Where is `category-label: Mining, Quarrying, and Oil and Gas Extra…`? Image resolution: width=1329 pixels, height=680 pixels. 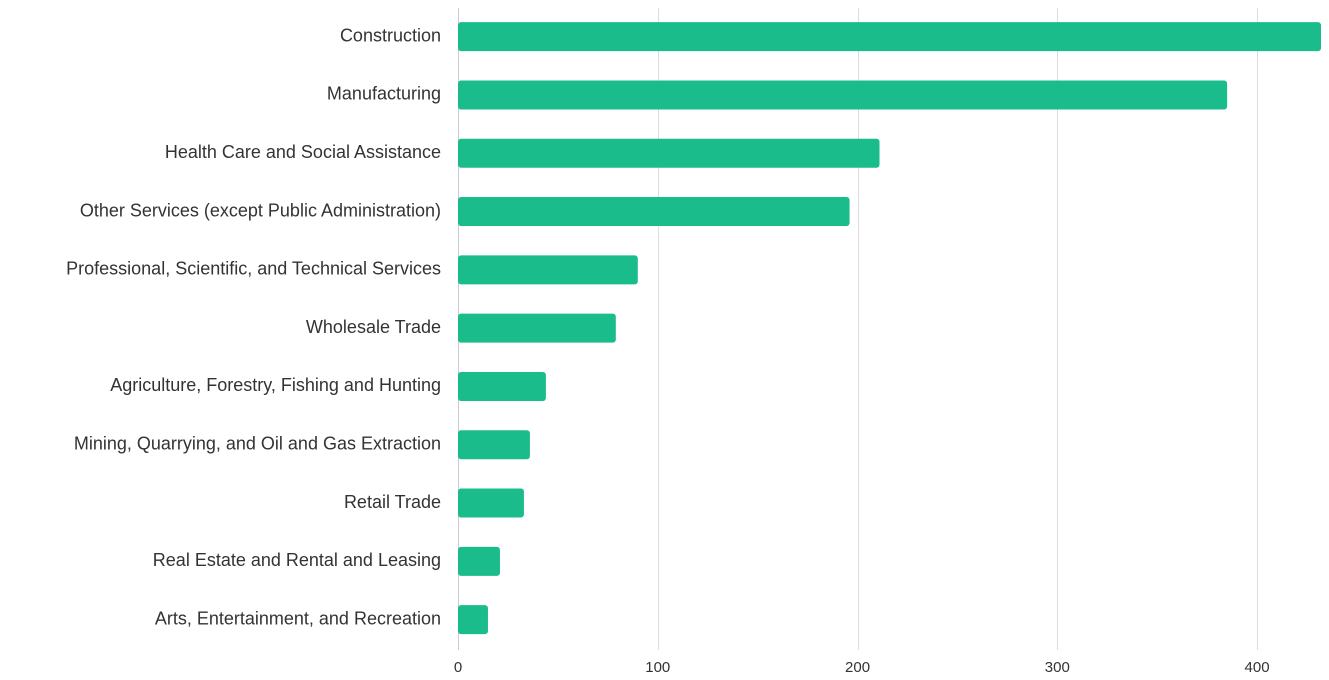
category-label: Mining, Quarrying, and Oil and Gas Extra… is located at coordinates (257, 444).